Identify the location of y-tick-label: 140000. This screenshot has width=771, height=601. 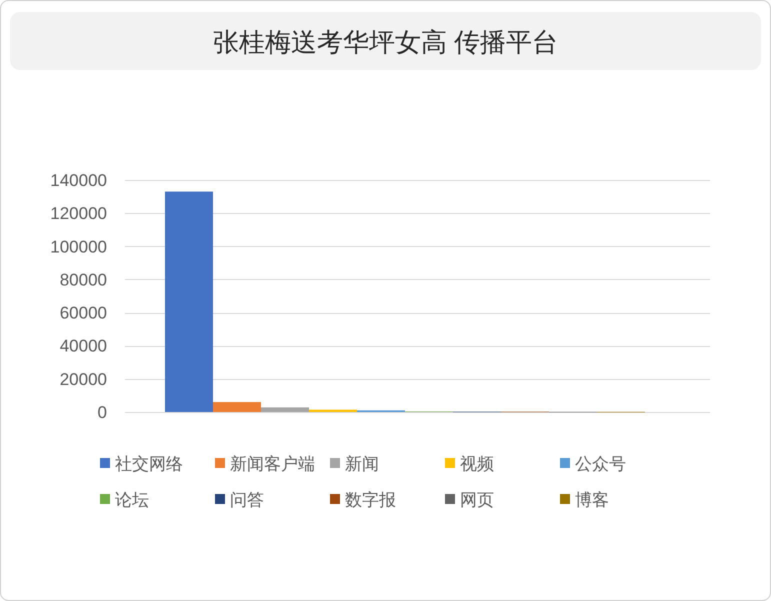
(78, 180).